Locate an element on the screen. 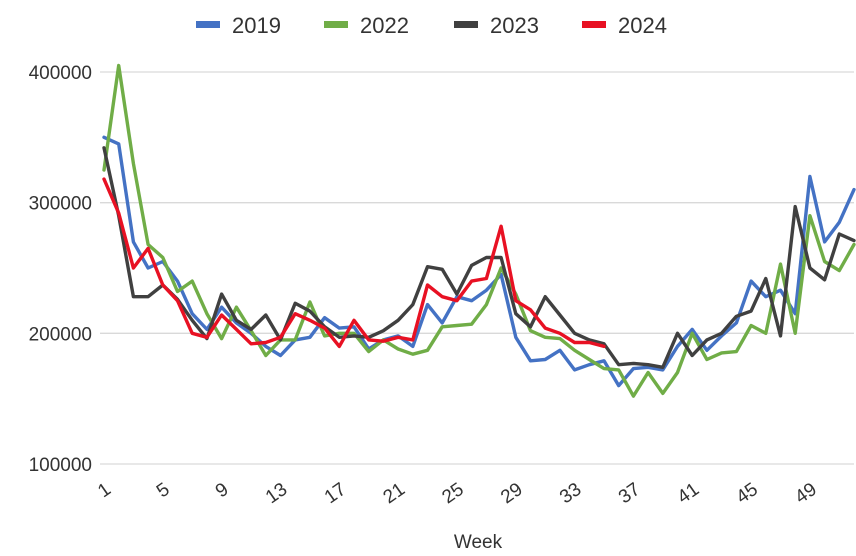  y-tick-label: 400000 is located at coordinates (60, 73).